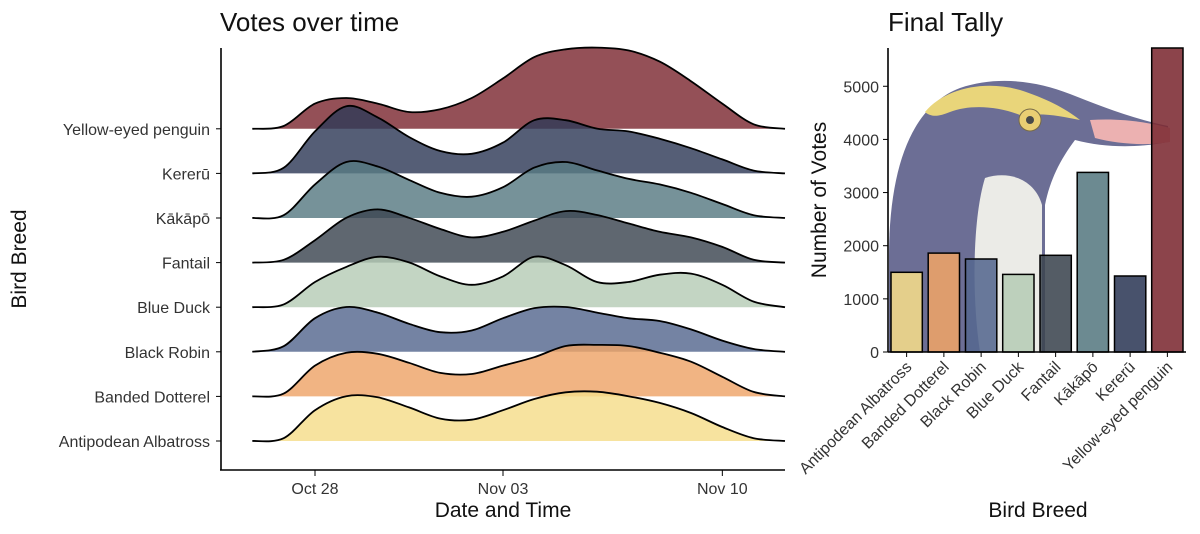 The width and height of the screenshot is (1200, 534). I want to click on ridge-blue-duck, so click(519, 282).